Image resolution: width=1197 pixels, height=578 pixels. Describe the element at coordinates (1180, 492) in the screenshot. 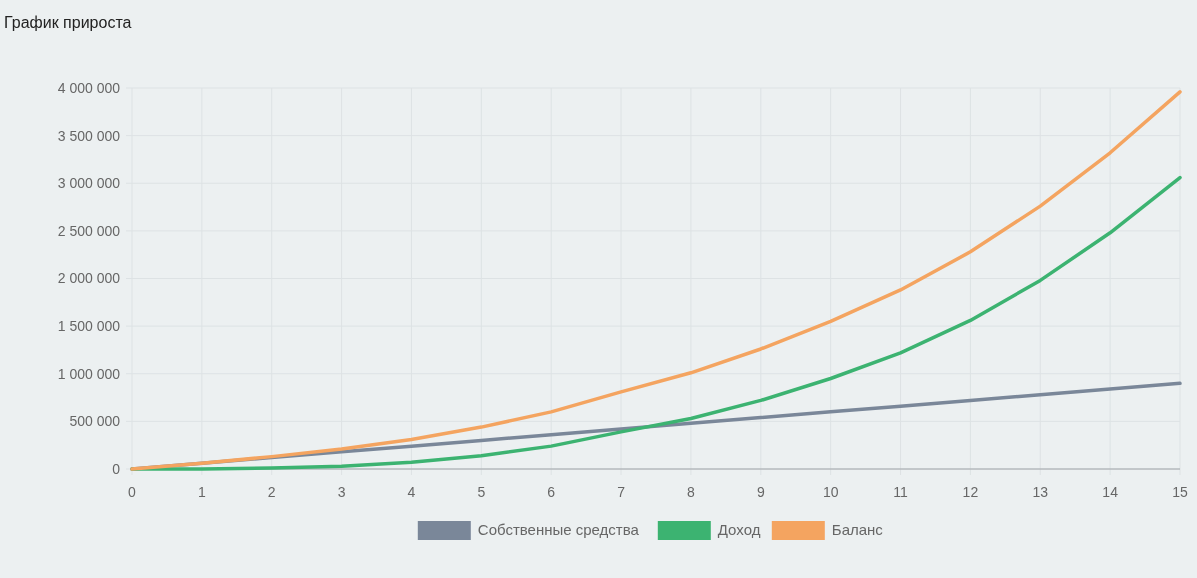

I see `x-tick-label: 15` at that location.